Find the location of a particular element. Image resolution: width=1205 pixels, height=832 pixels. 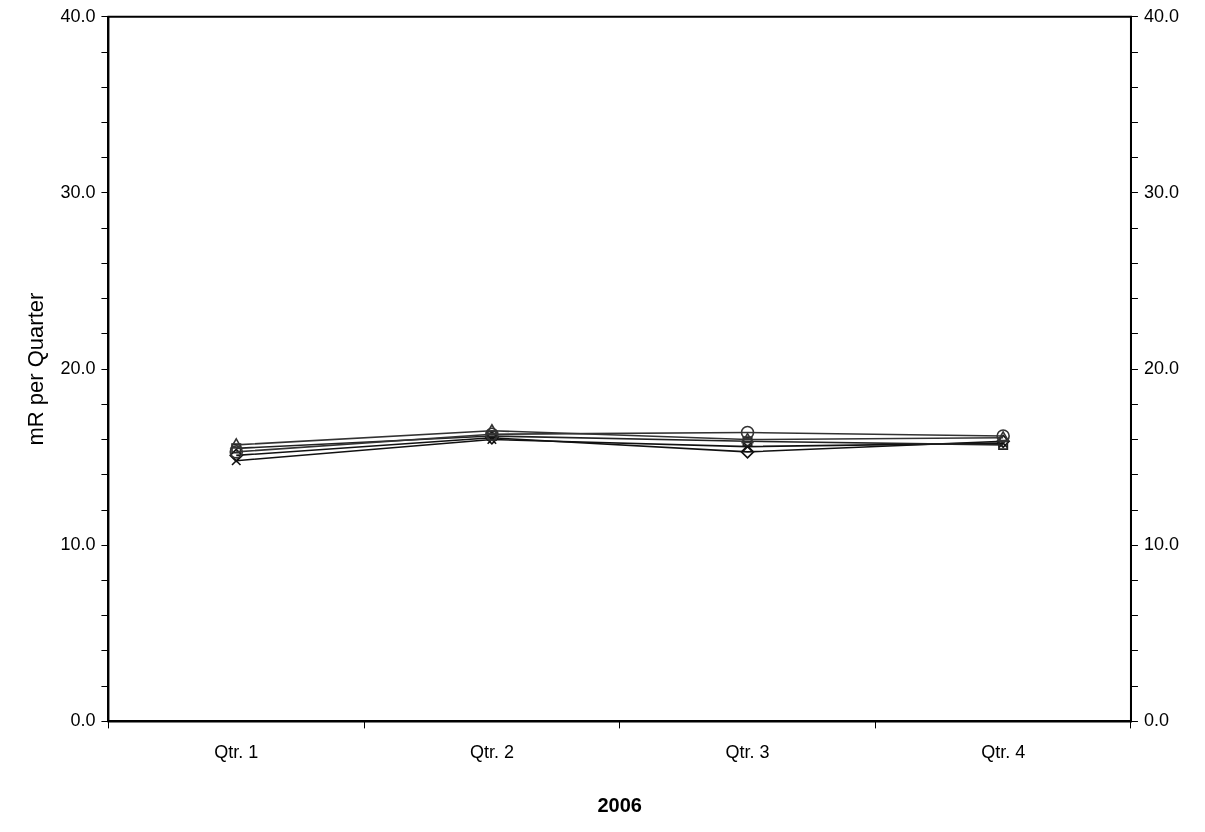

y-tick-label: 10.0 is located at coordinates (78, 544).